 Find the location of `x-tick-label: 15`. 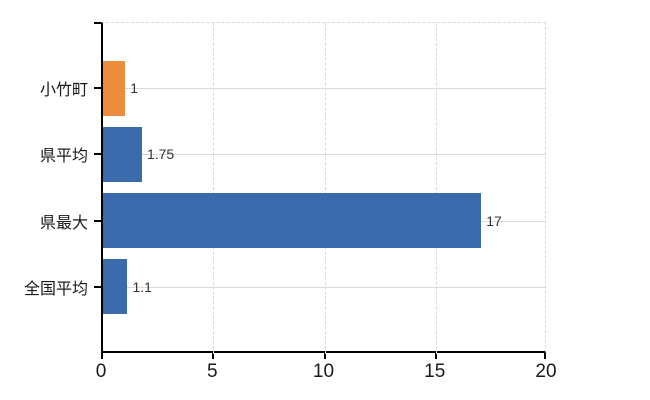

x-tick-label: 15 is located at coordinates (435, 371).